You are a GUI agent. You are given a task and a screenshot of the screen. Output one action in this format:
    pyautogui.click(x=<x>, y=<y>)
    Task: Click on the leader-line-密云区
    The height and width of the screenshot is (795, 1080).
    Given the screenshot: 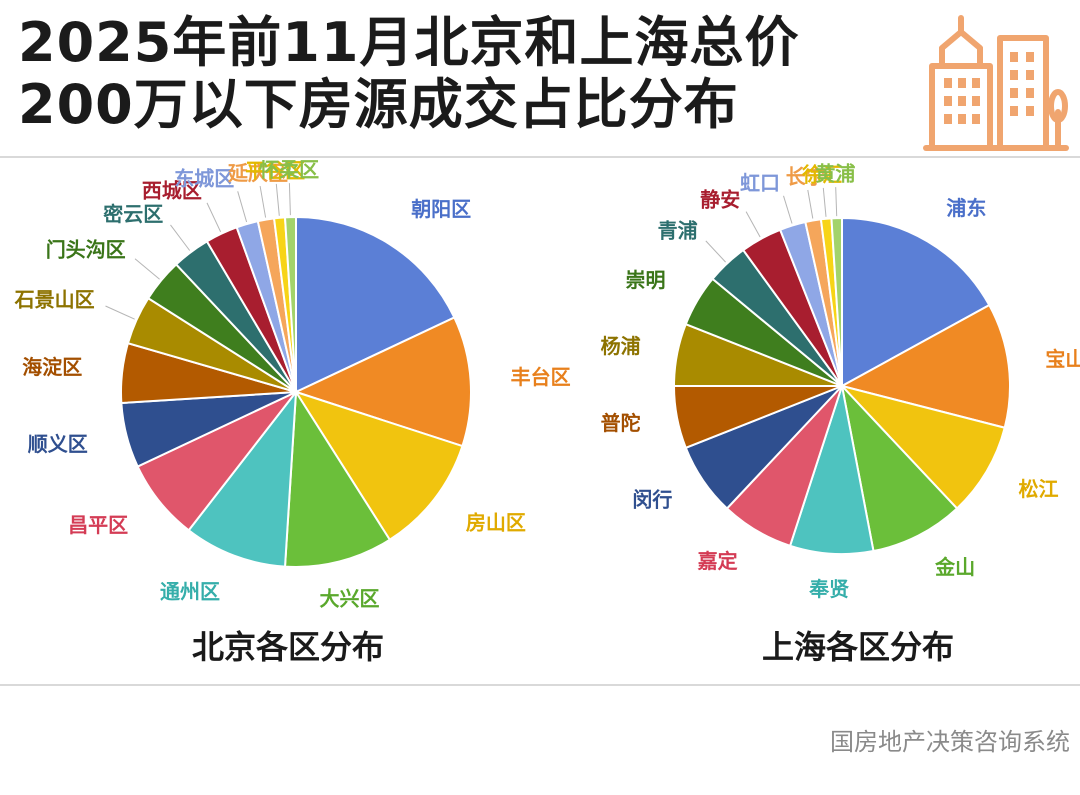 What is the action you would take?
    pyautogui.click(x=180, y=237)
    